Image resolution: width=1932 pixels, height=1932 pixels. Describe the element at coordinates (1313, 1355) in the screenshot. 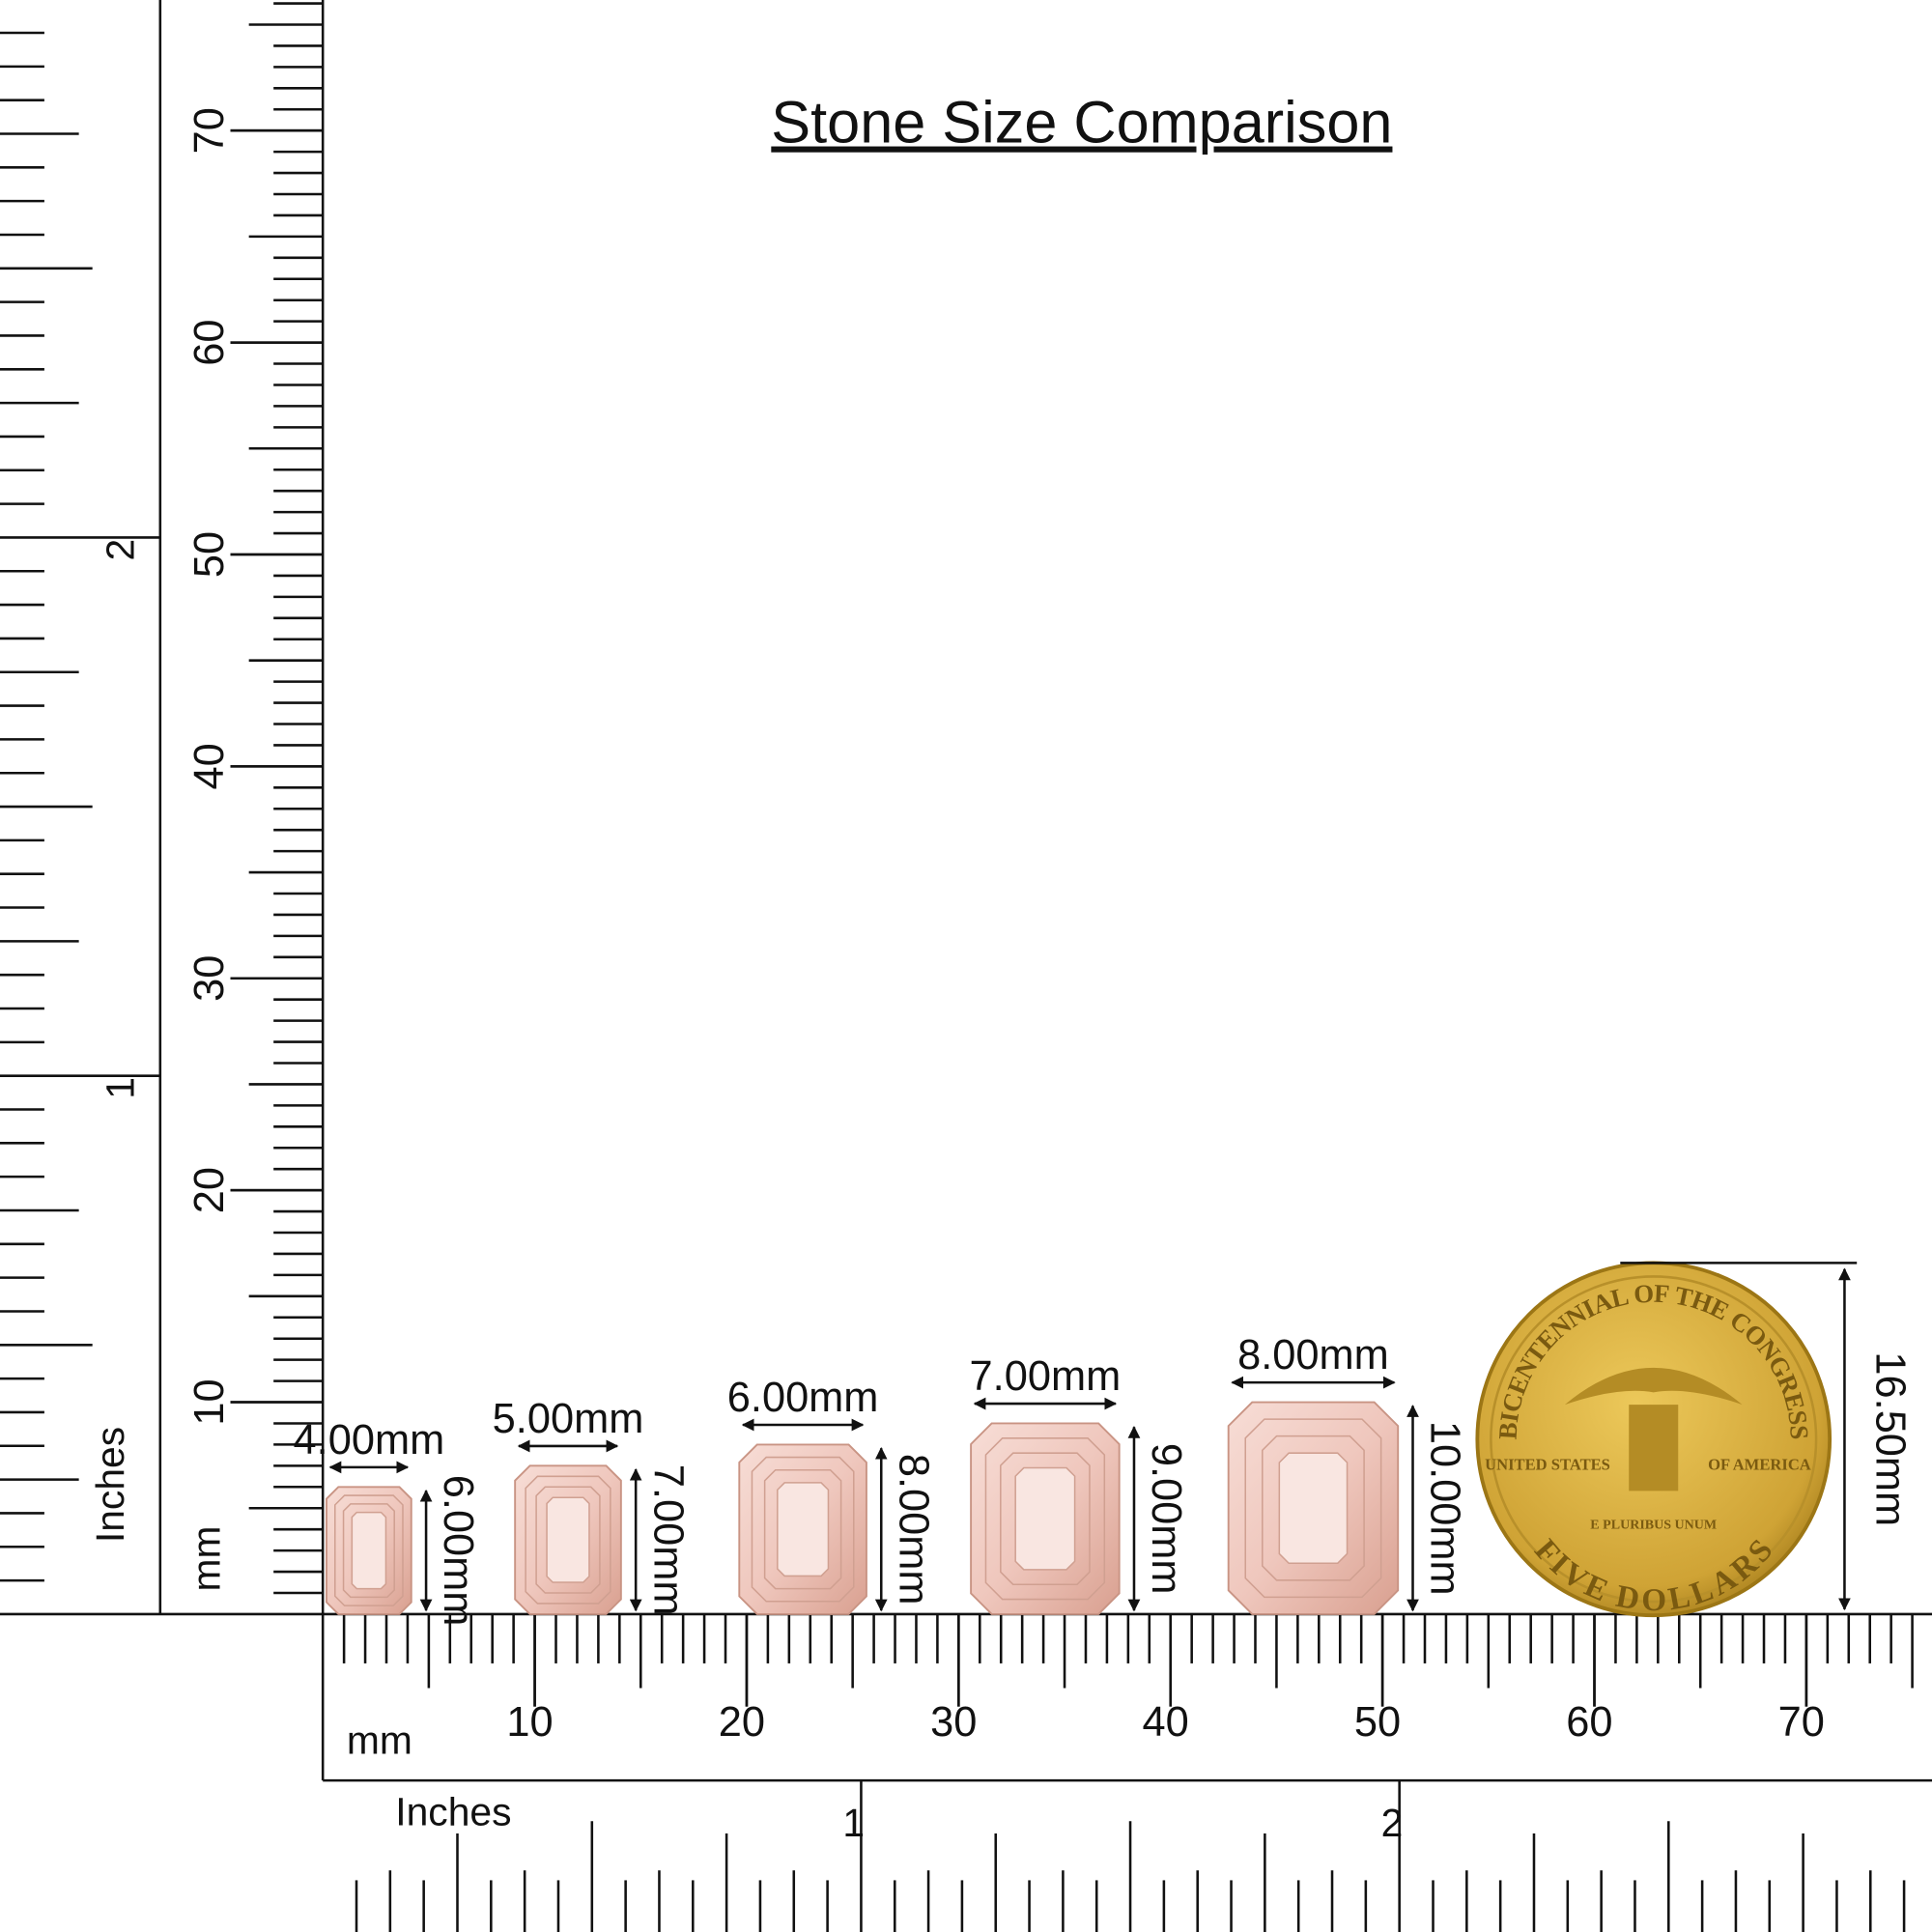

I see `width-label: 8.00mm` at that location.